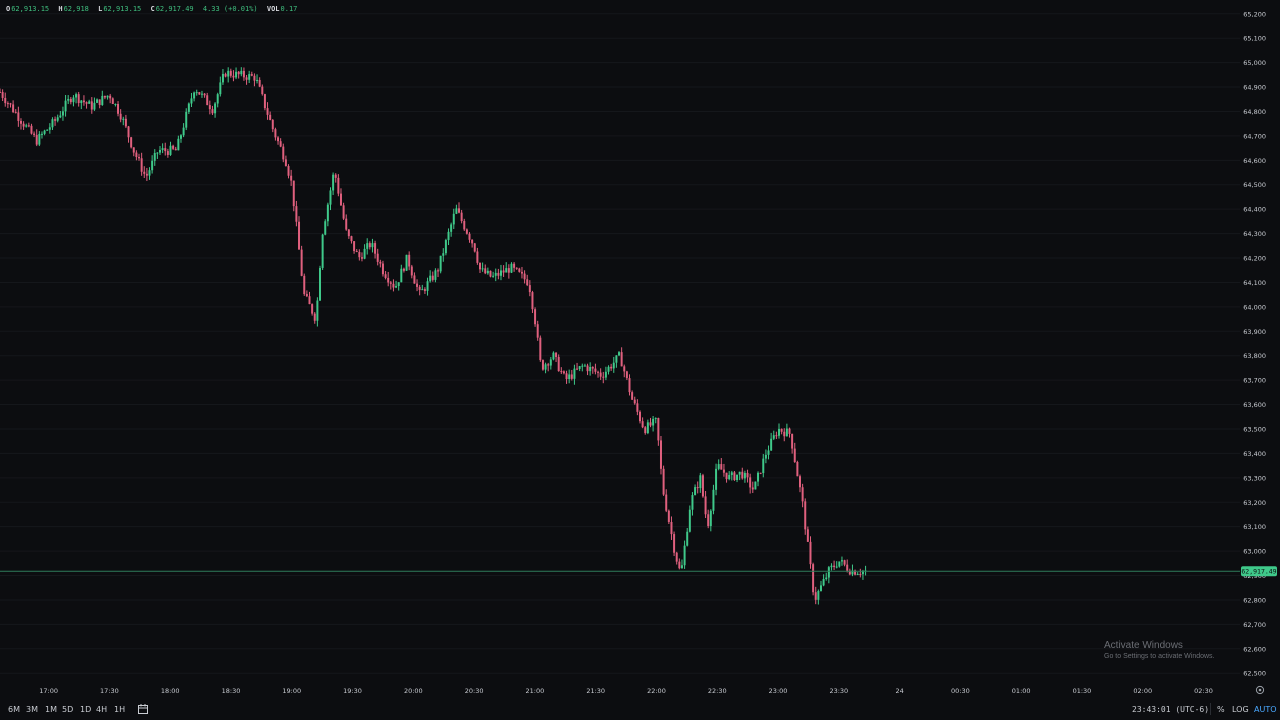  Describe the element at coordinates (1171, 709) in the screenshot. I see `clock-readout: 23:43:01 (UTC-6)` at that location.